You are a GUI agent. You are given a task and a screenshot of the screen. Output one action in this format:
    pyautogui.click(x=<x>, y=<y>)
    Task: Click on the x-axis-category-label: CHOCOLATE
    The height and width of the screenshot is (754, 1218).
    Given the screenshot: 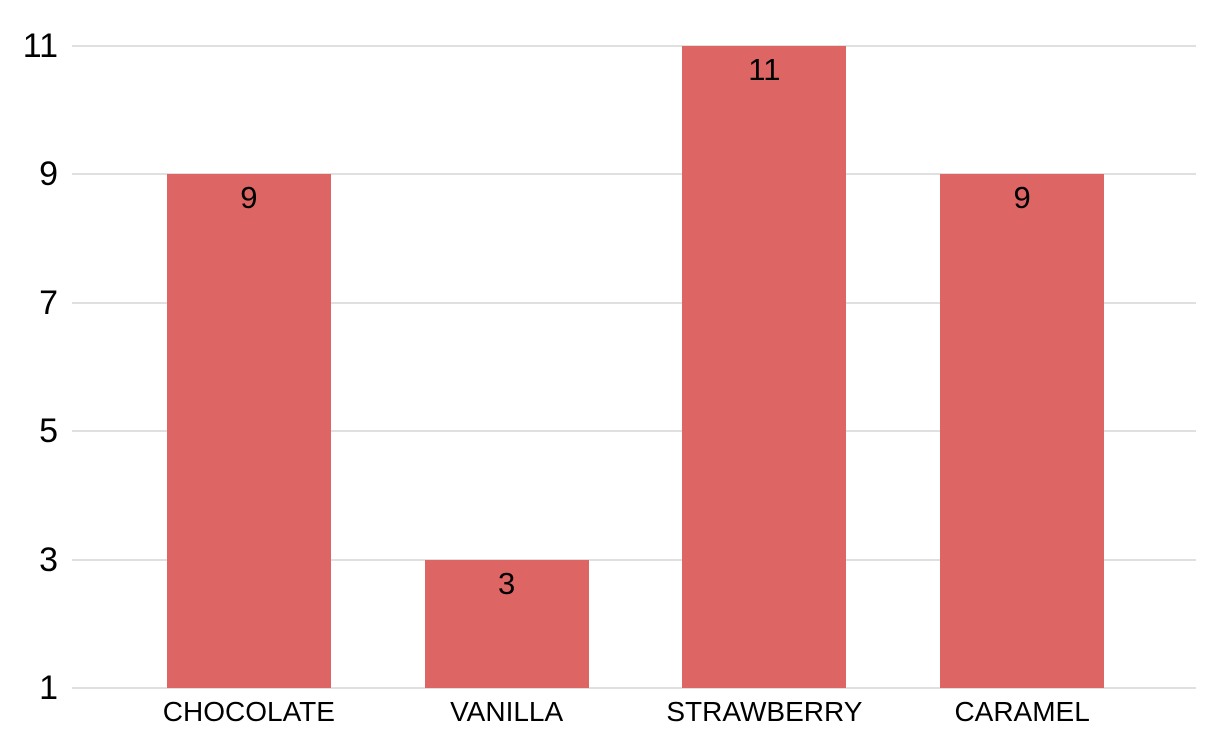 What is the action you would take?
    pyautogui.click(x=248, y=711)
    